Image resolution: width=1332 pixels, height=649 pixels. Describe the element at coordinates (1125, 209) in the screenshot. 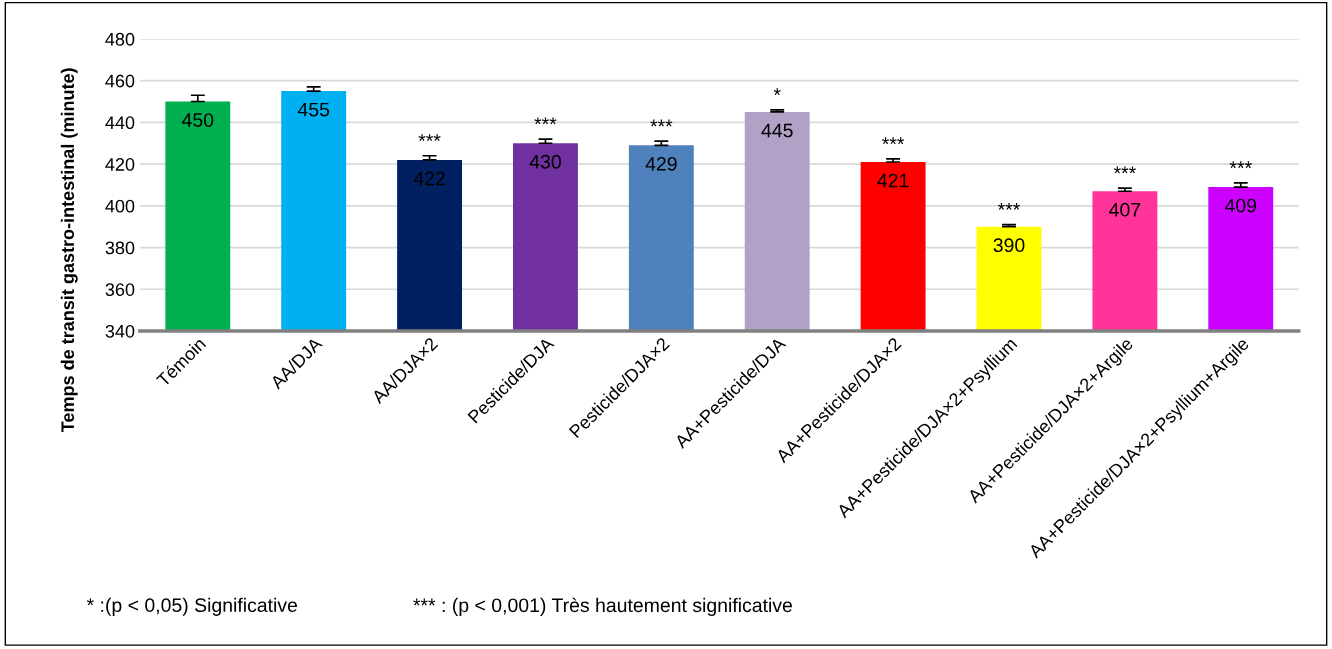

I see `data-label: 407` at that location.